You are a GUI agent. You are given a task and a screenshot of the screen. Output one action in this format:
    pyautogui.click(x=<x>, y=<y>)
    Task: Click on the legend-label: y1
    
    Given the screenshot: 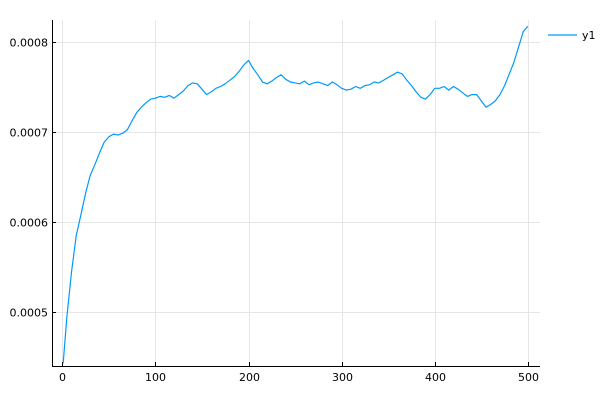 What is the action you would take?
    pyautogui.click(x=589, y=35)
    